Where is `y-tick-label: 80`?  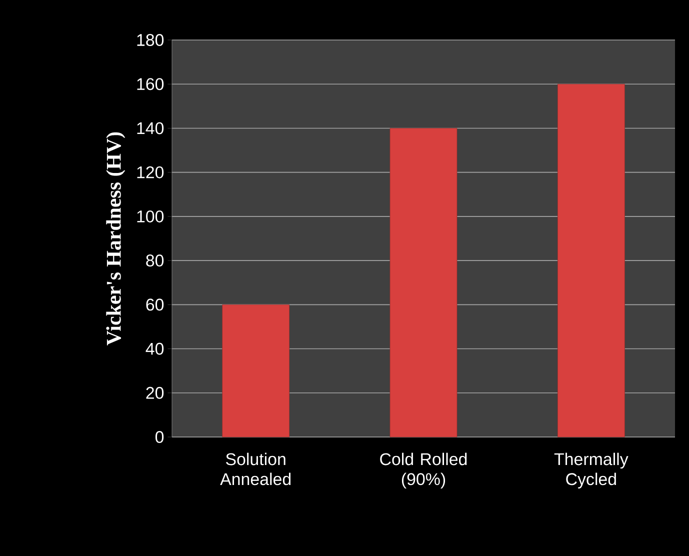 y-tick-label: 80 is located at coordinates (155, 260).